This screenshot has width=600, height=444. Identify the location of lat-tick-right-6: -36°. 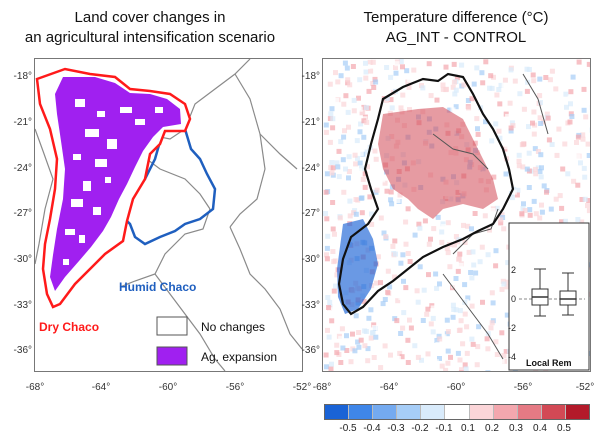
(310, 350).